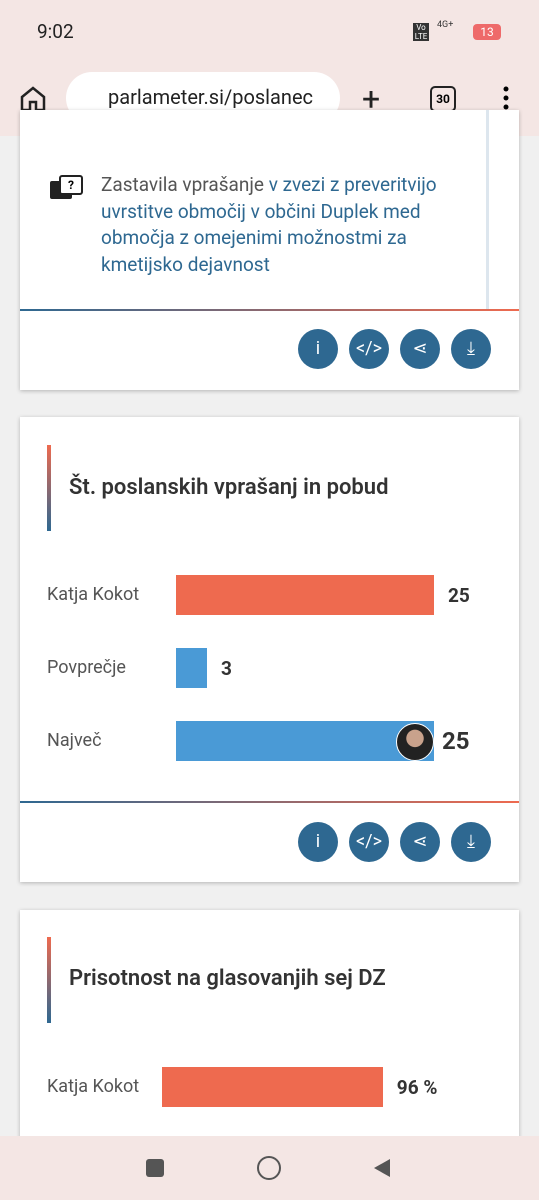 This screenshot has height=1200, width=539. I want to click on card-title: Prisotnost na glasovanjih sej DZ, so click(227, 978).